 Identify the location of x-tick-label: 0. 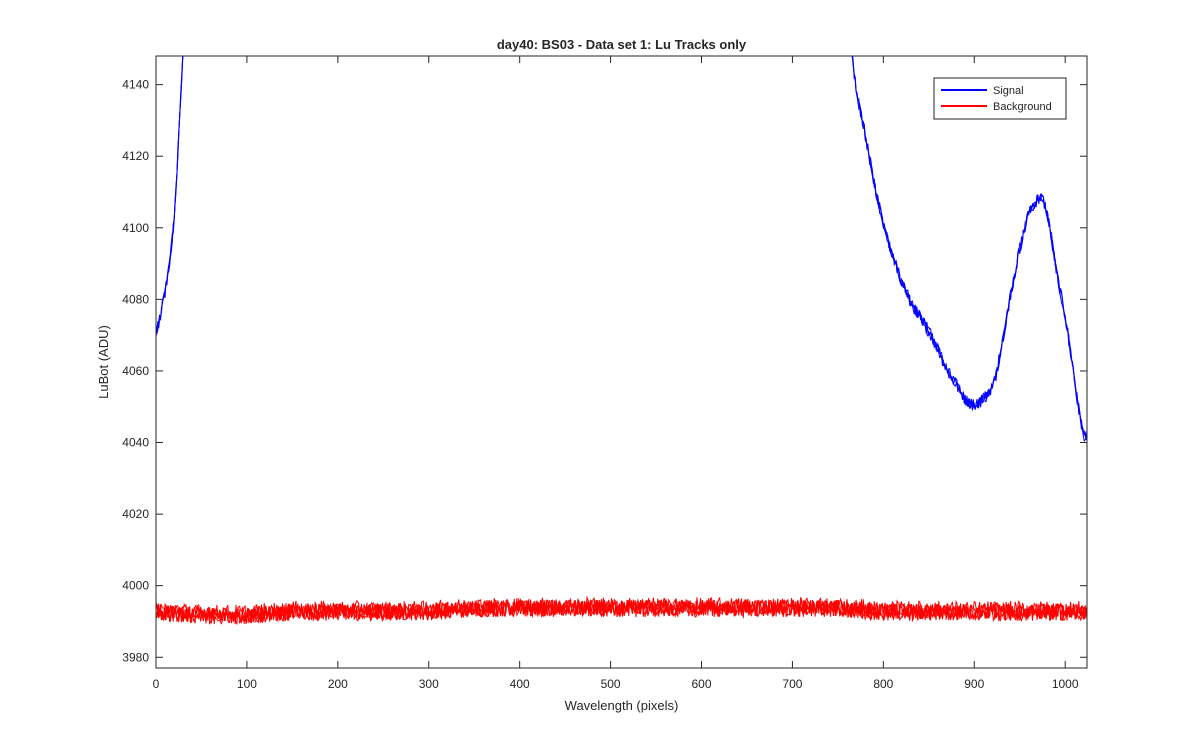
(156, 684).